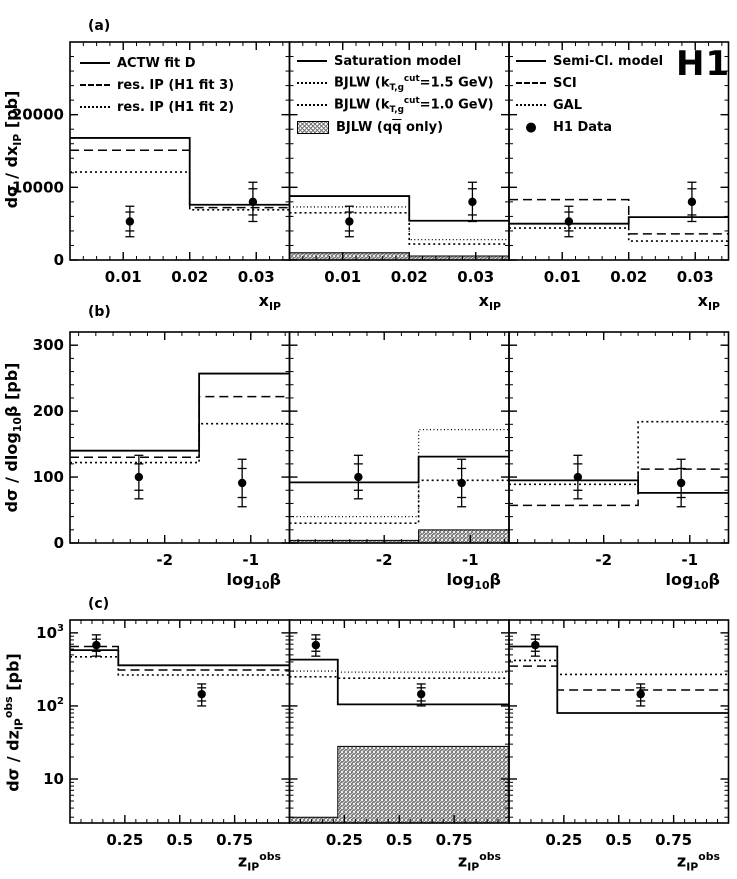 Image resolution: width=737 pixels, height=879 pixels. I want to click on legend-item: Semi-Cl. model, so click(589, 61).